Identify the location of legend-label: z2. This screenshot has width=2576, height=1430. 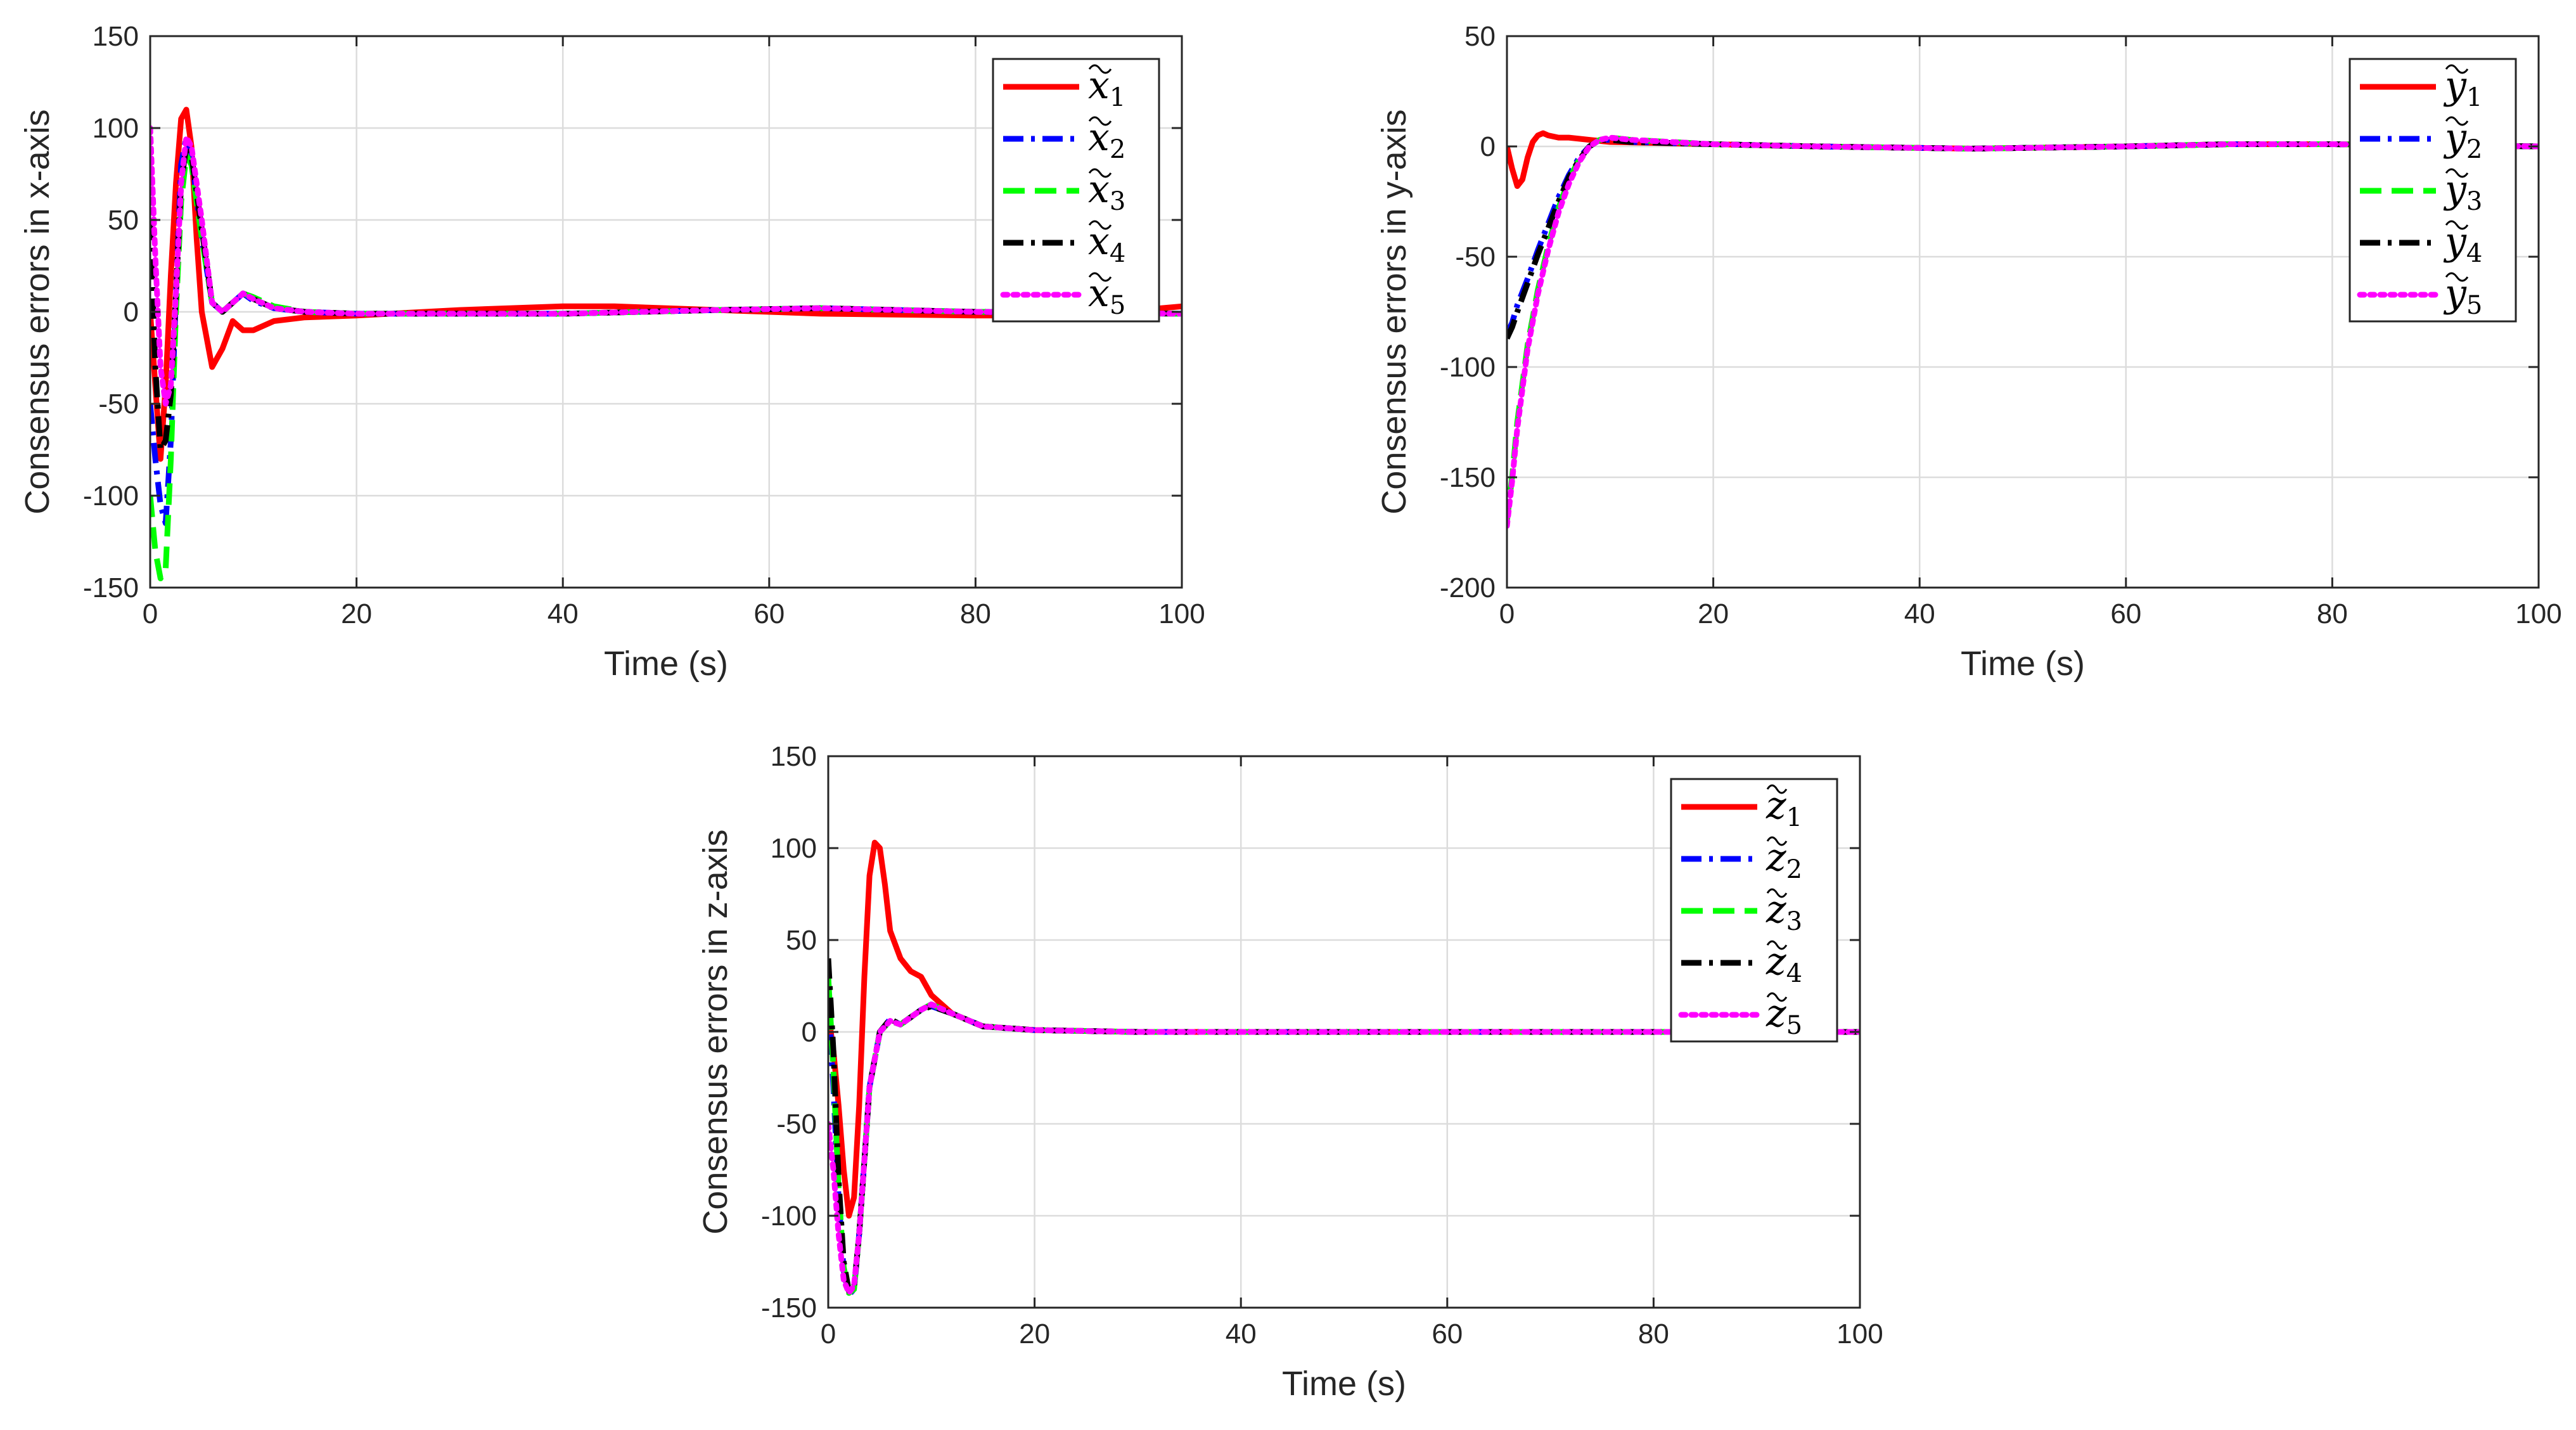
(1783, 859).